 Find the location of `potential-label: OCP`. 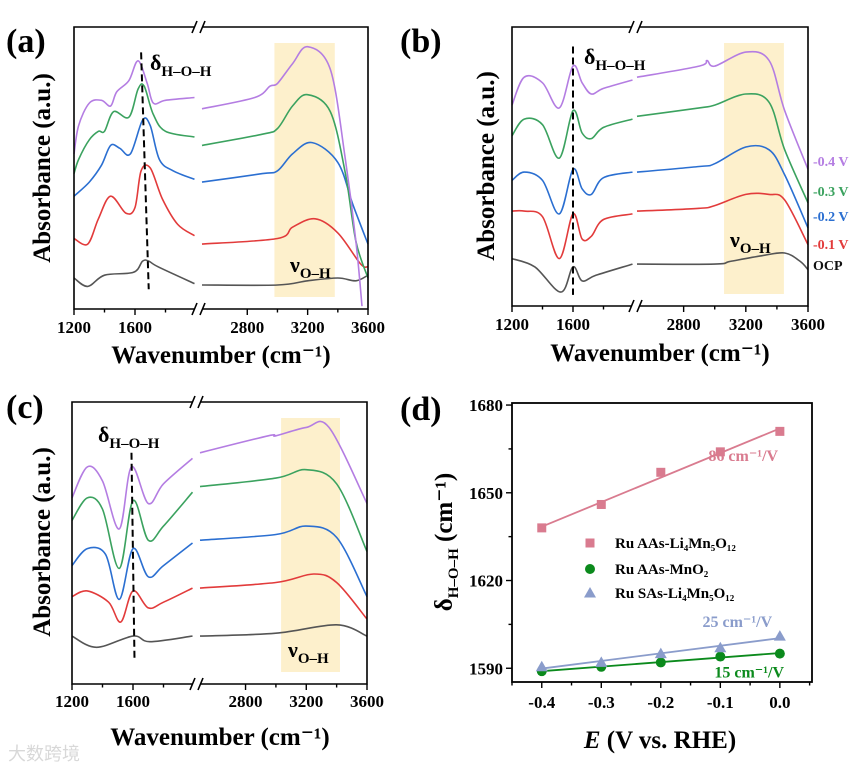

potential-label: OCP is located at coordinates (828, 266).